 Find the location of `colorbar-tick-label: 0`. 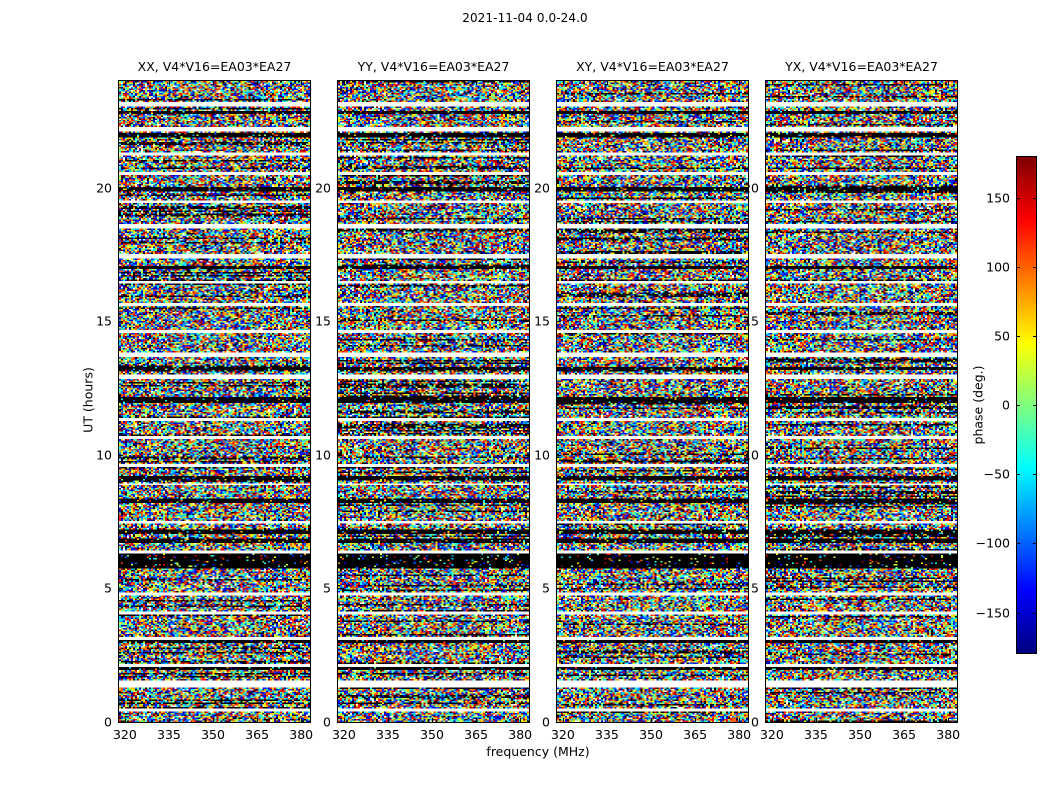

colorbar-tick-label: 0 is located at coordinates (1006, 405).